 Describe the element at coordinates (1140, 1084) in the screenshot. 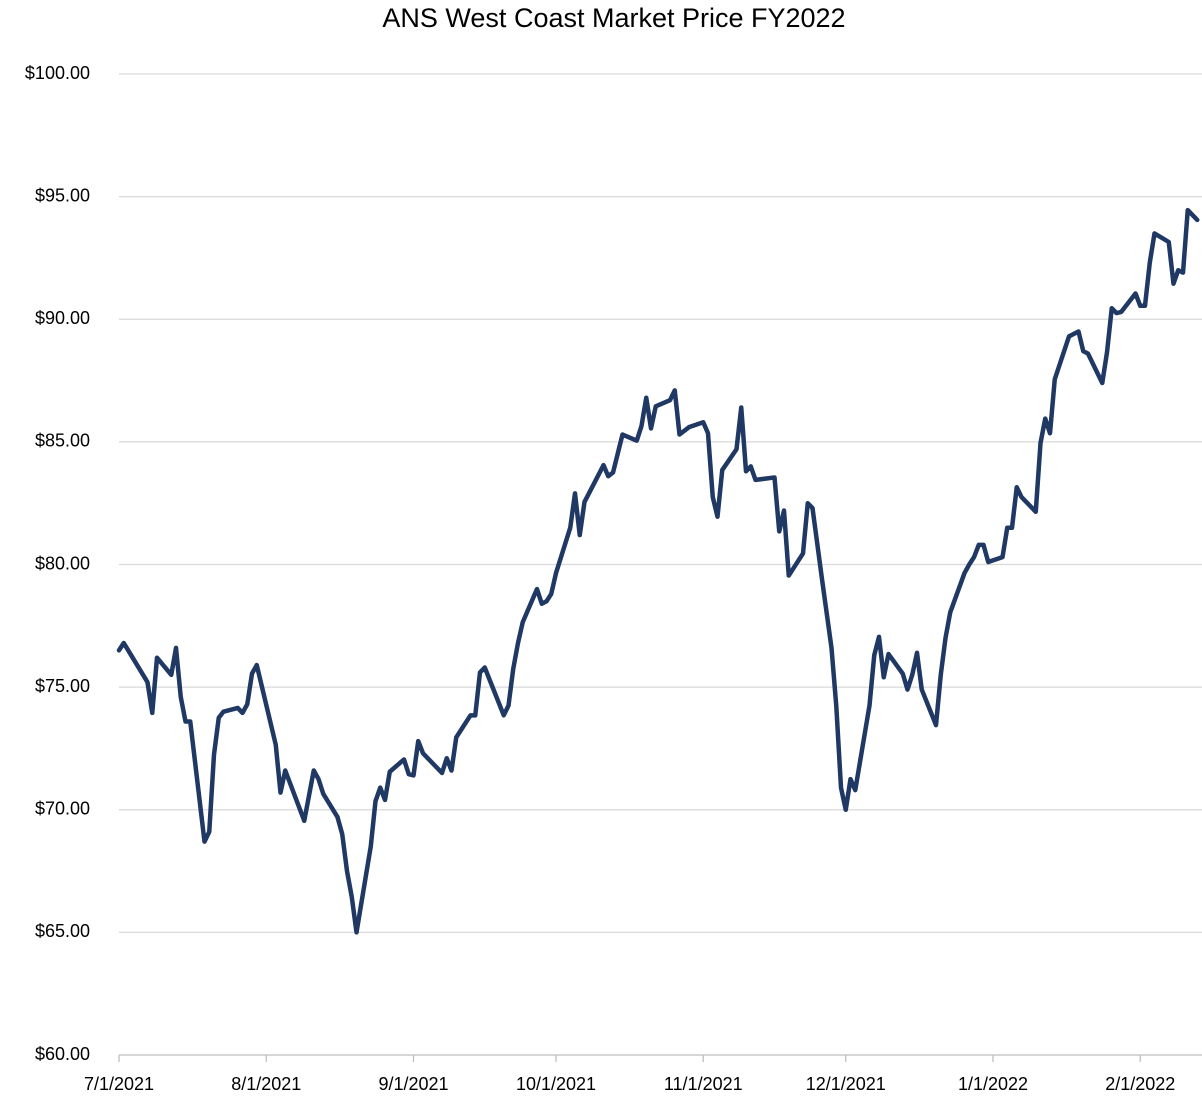

I see `x-tick-label: 2/1/2022` at that location.